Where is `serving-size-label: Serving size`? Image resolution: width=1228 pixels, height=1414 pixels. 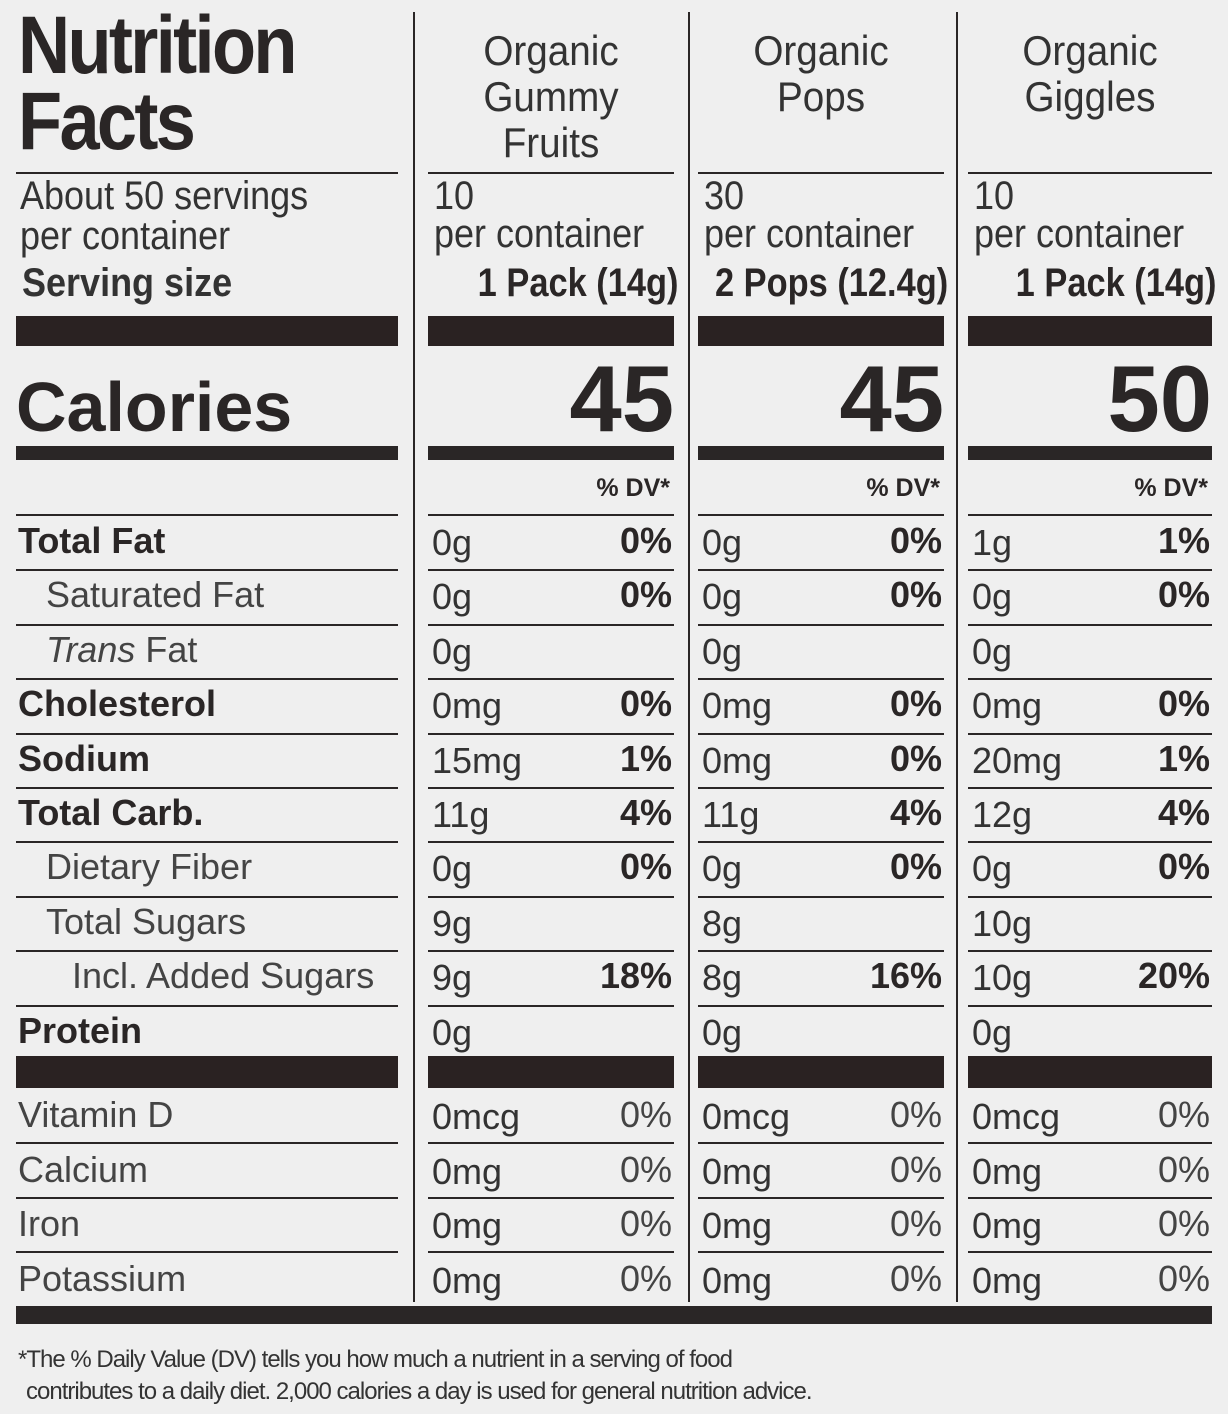 serving-size-label: Serving size is located at coordinates (127, 283).